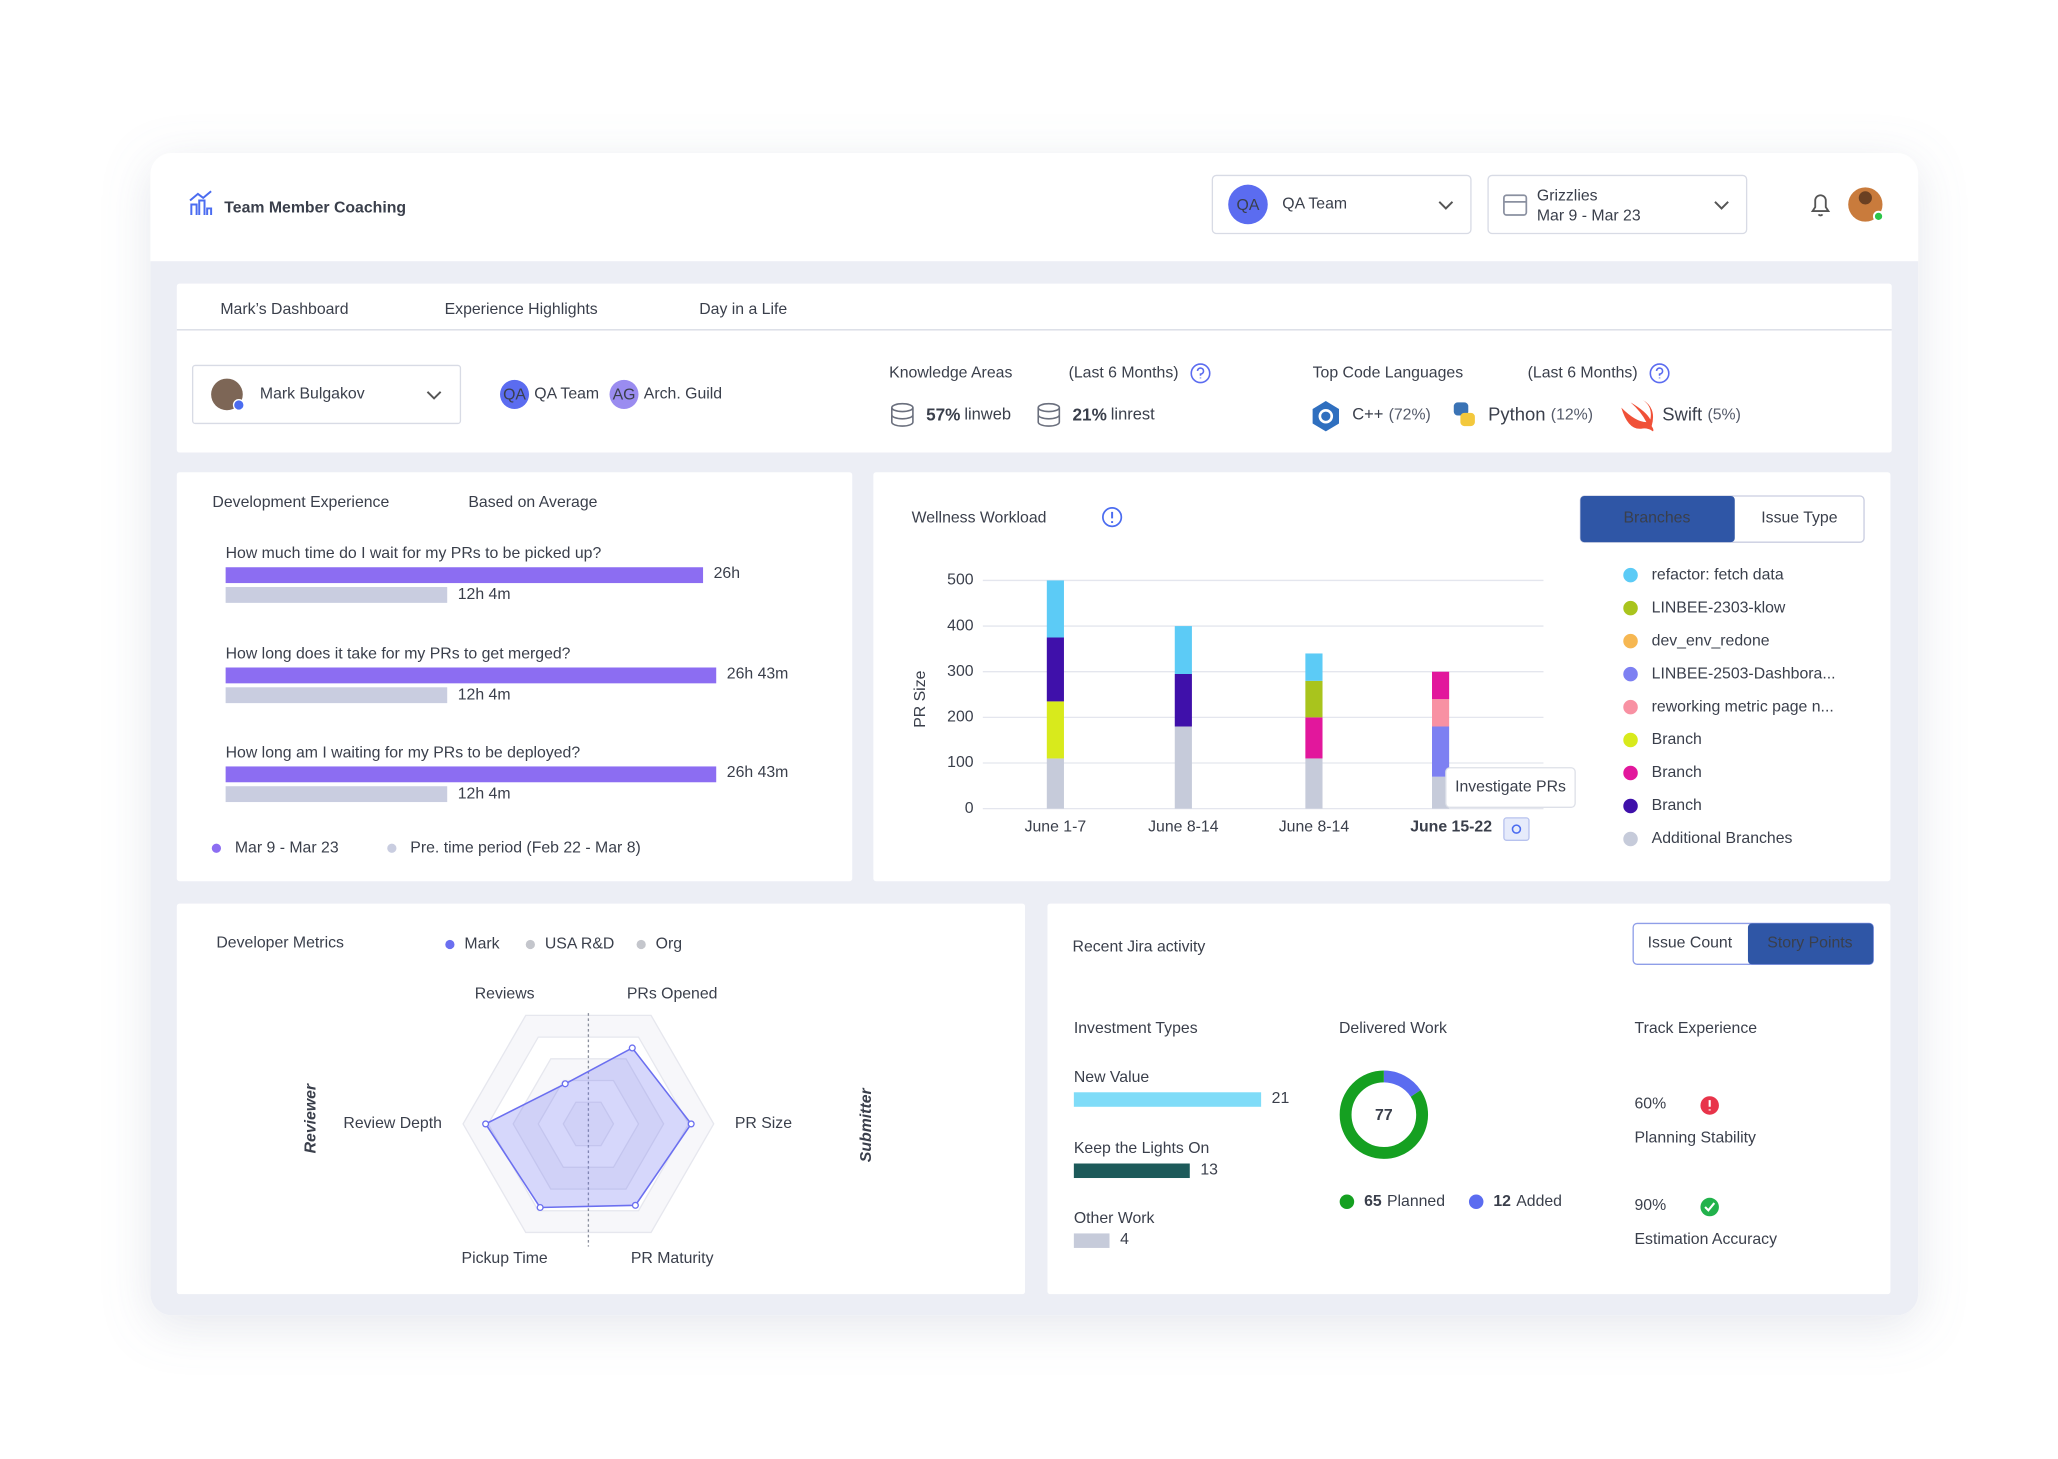  I want to click on panel-title: Development Experience, so click(300, 502).